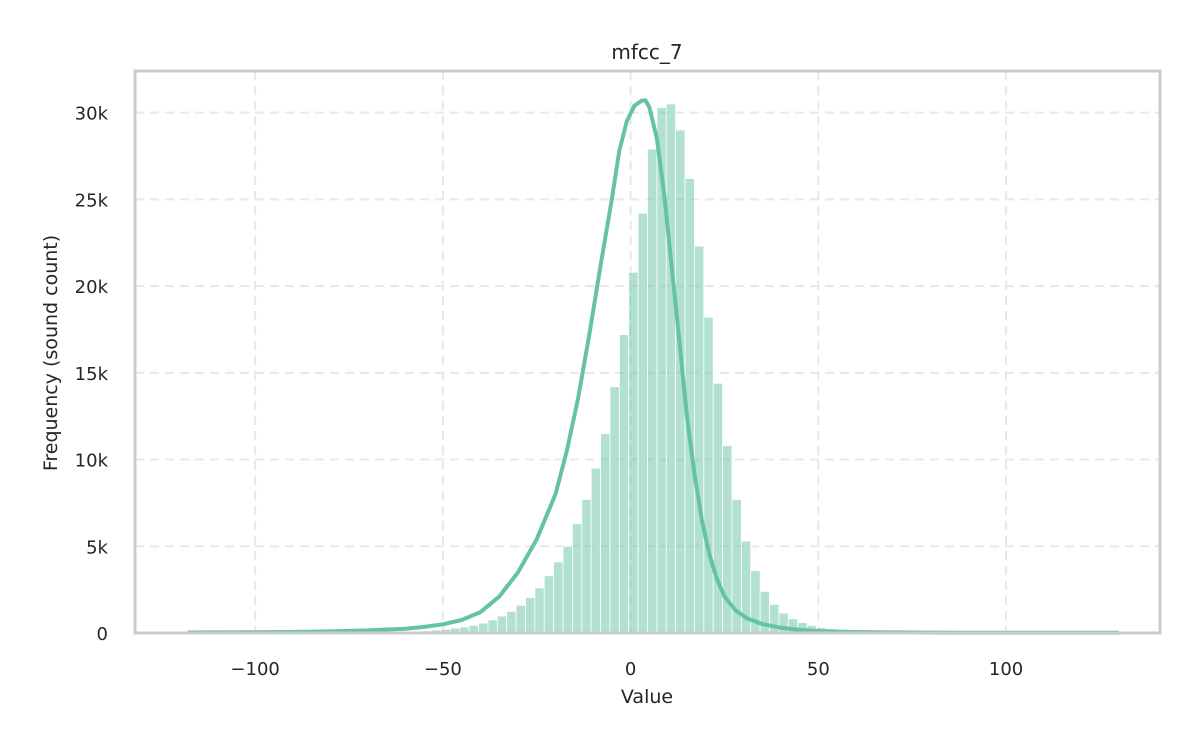 This screenshot has width=1200, height=750. What do you see at coordinates (647, 697) in the screenshot?
I see `x-axis-label: Value` at bounding box center [647, 697].